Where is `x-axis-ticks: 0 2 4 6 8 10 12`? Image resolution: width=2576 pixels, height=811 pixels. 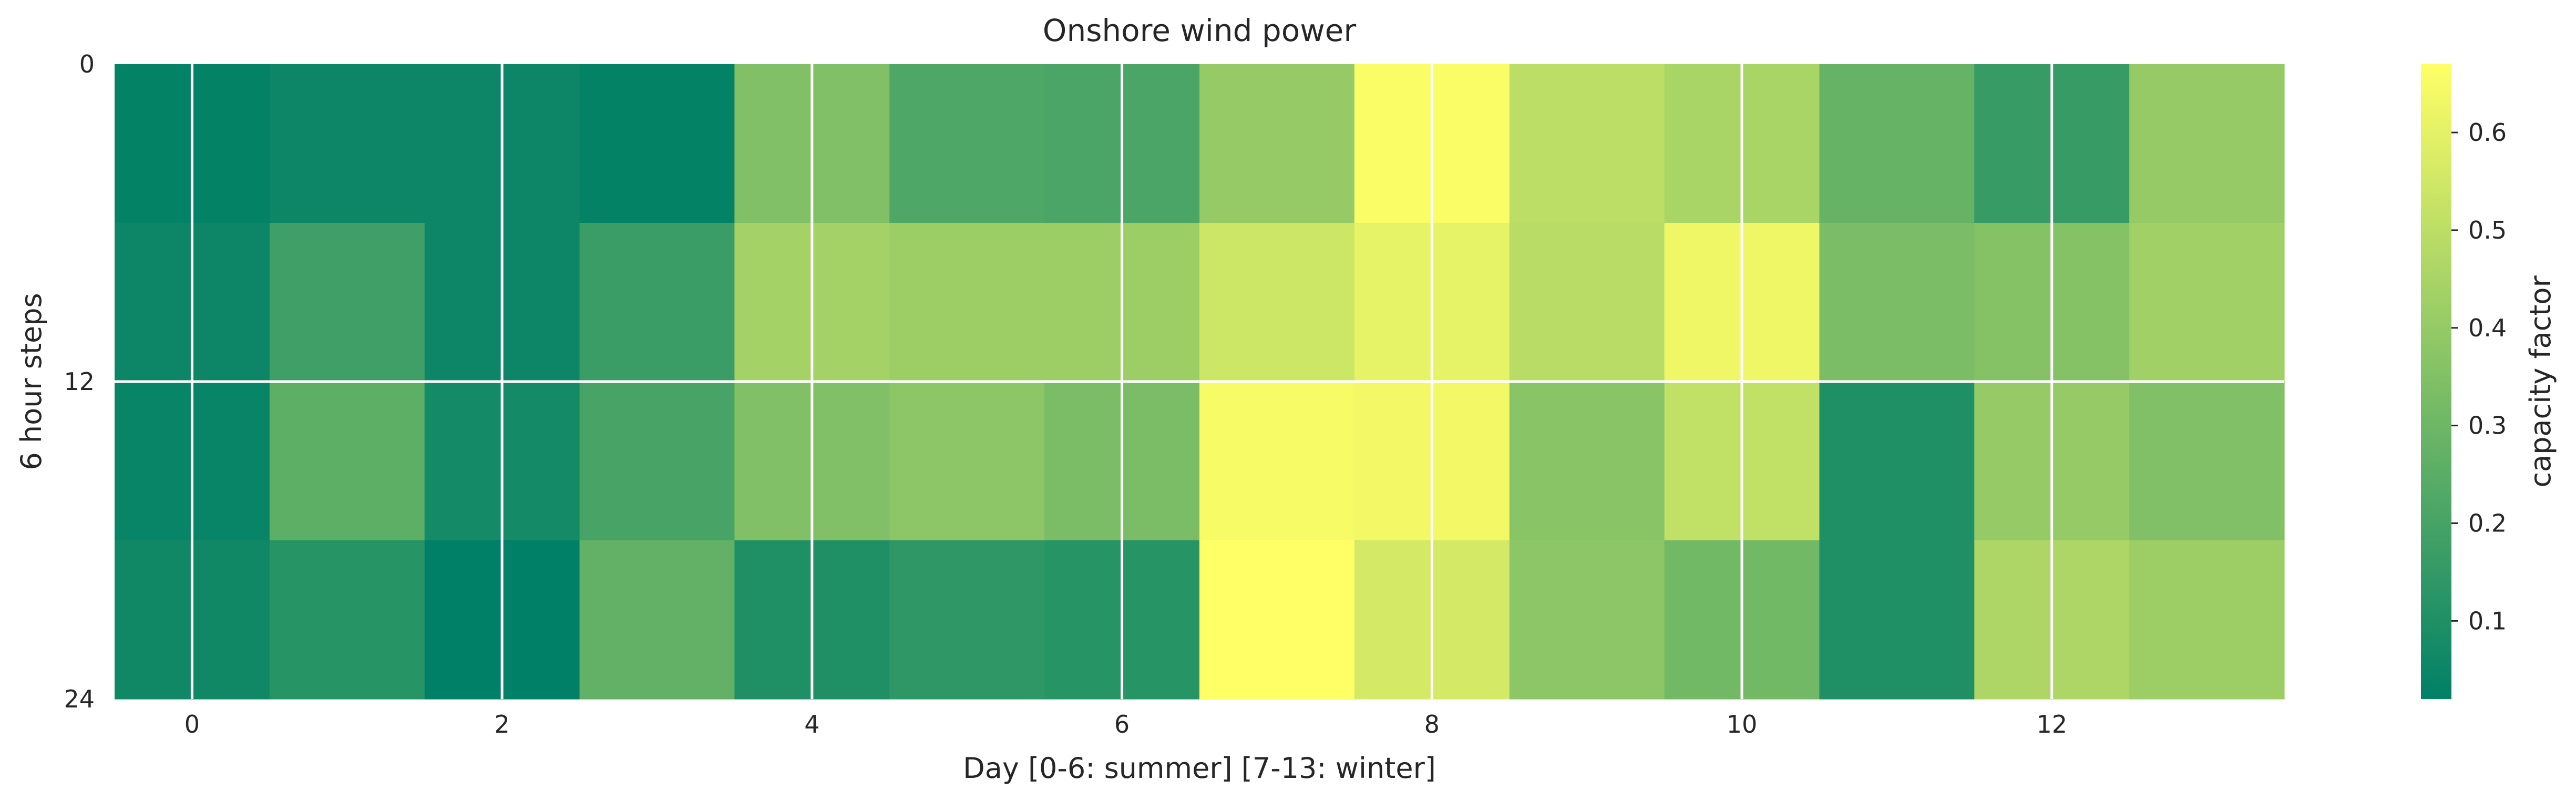 x-axis-ticks: 0 2 4 6 8 10 12 is located at coordinates (1125, 724).